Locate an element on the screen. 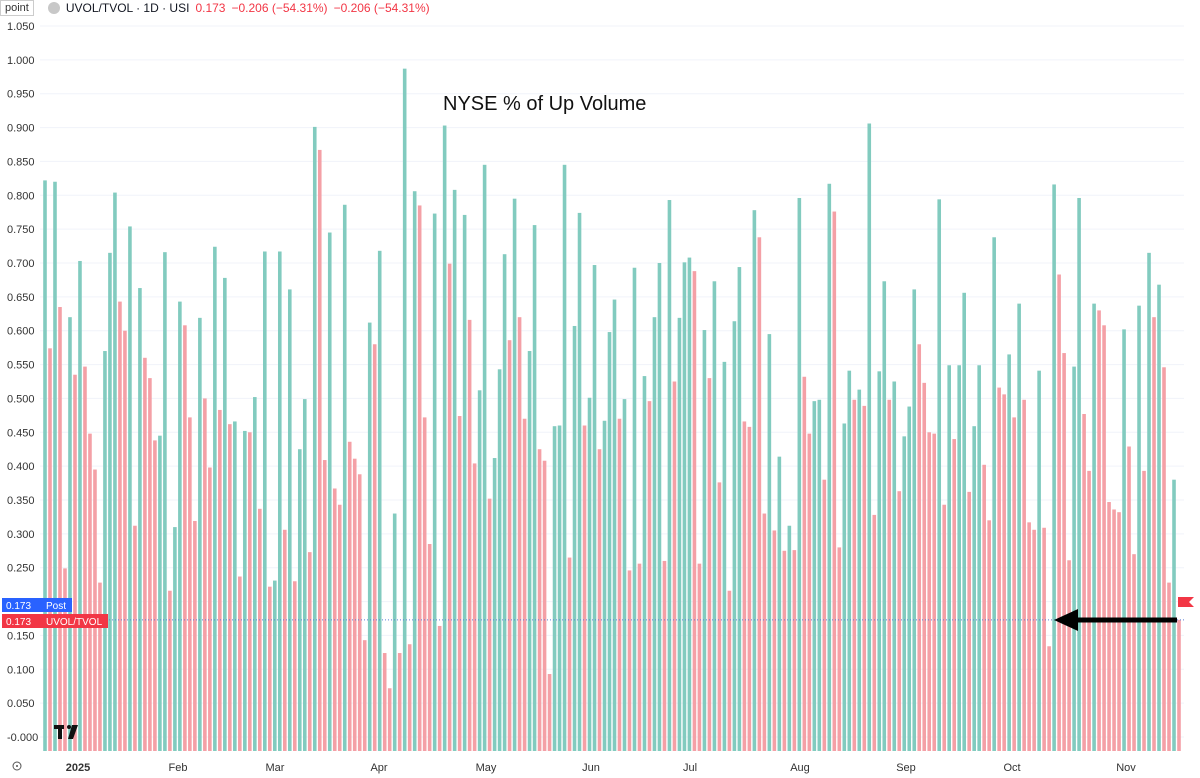  overlay-annotation: NYSE % of Up Volume is located at coordinates (544, 104).